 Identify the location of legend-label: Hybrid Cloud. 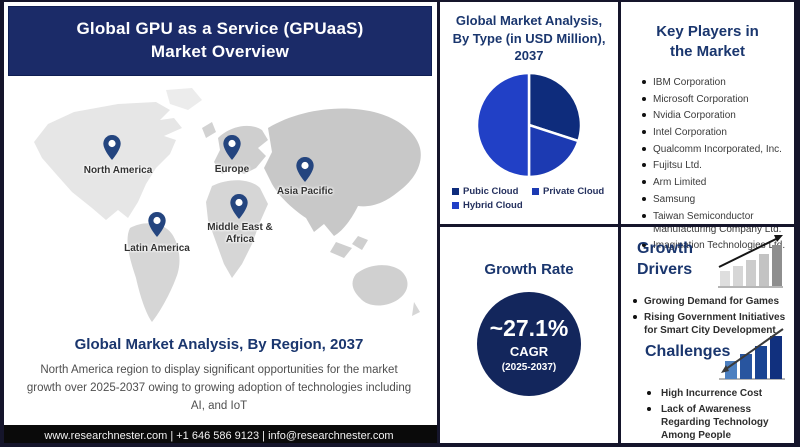
(493, 205).